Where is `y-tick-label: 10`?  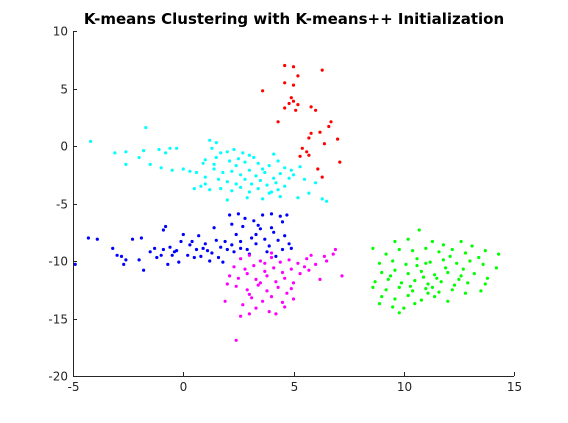
y-tick-label: 10 is located at coordinates (60, 32).